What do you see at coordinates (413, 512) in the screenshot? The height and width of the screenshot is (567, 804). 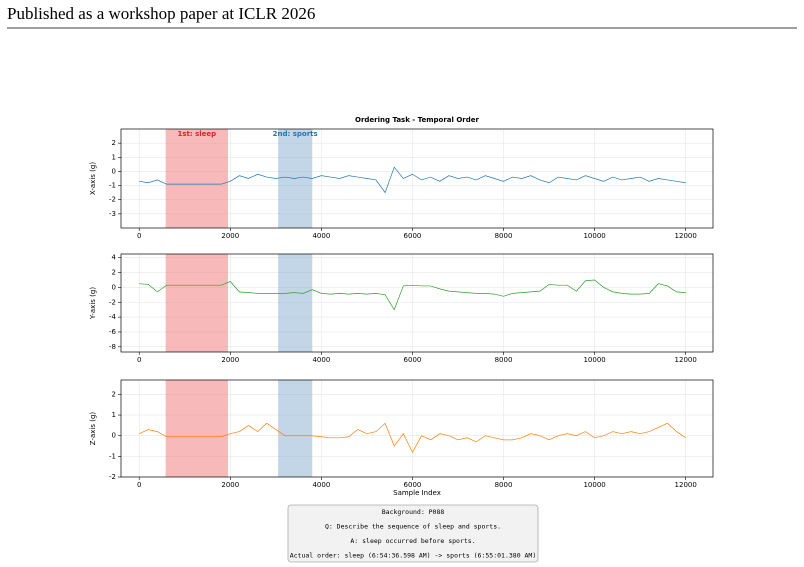 I see `caption-line: Background: P088` at bounding box center [413, 512].